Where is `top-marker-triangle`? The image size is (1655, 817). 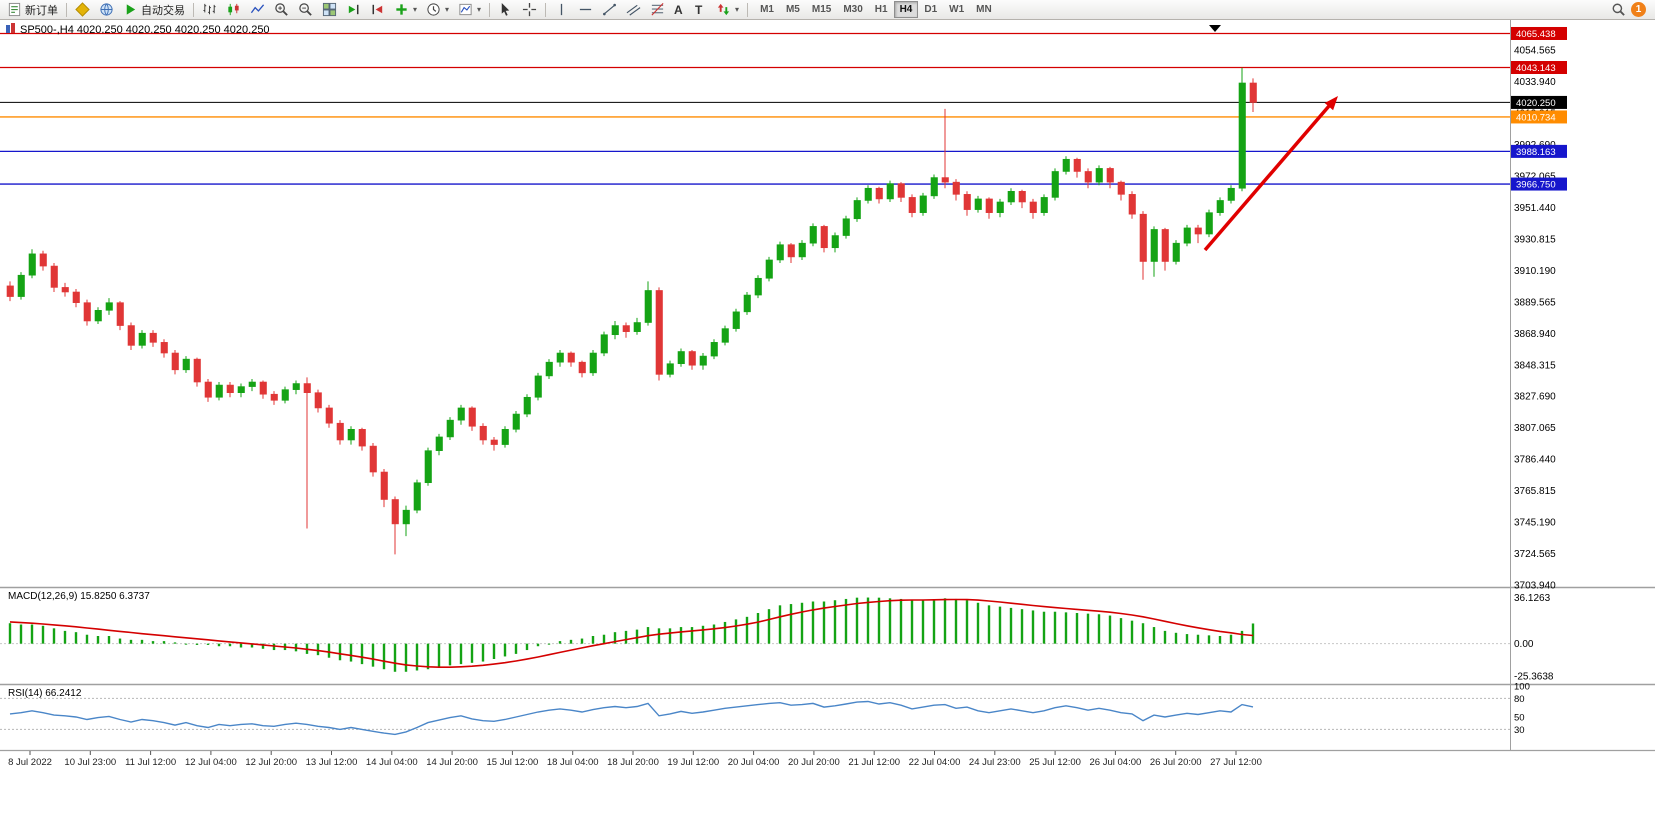
top-marker-triangle is located at coordinates (1215, 28).